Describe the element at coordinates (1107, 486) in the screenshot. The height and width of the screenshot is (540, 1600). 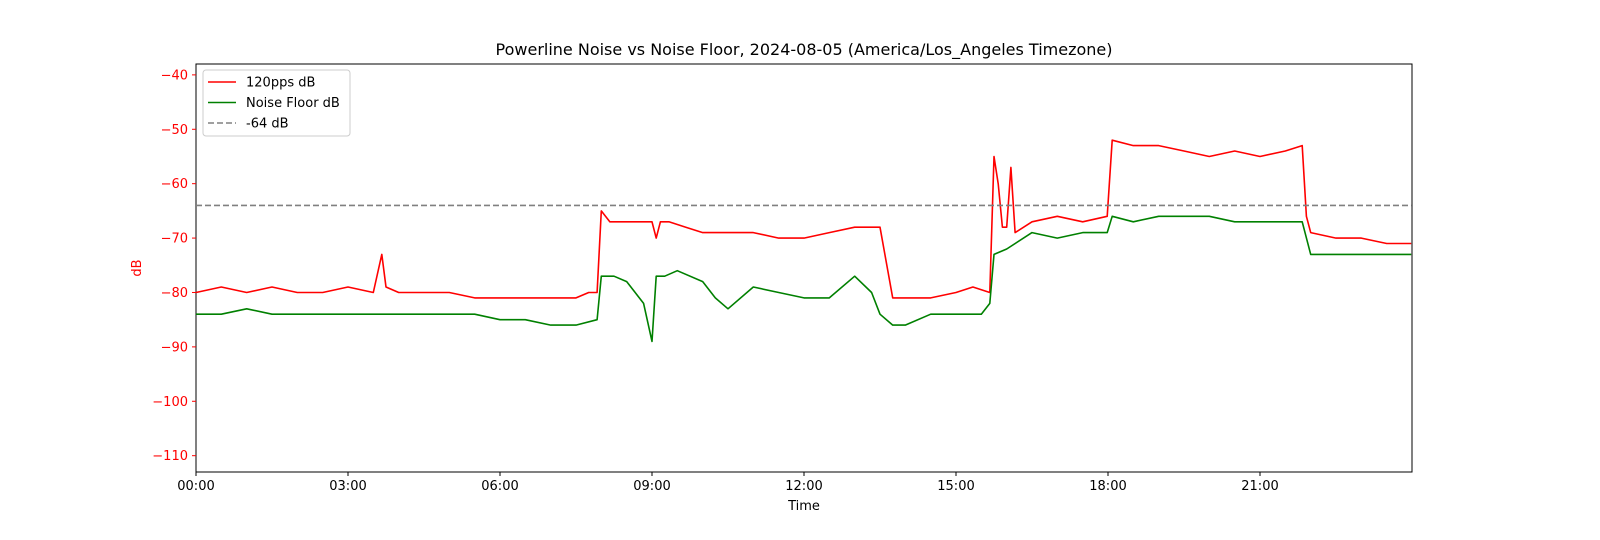
I see `x-tick-label: 18:00` at that location.